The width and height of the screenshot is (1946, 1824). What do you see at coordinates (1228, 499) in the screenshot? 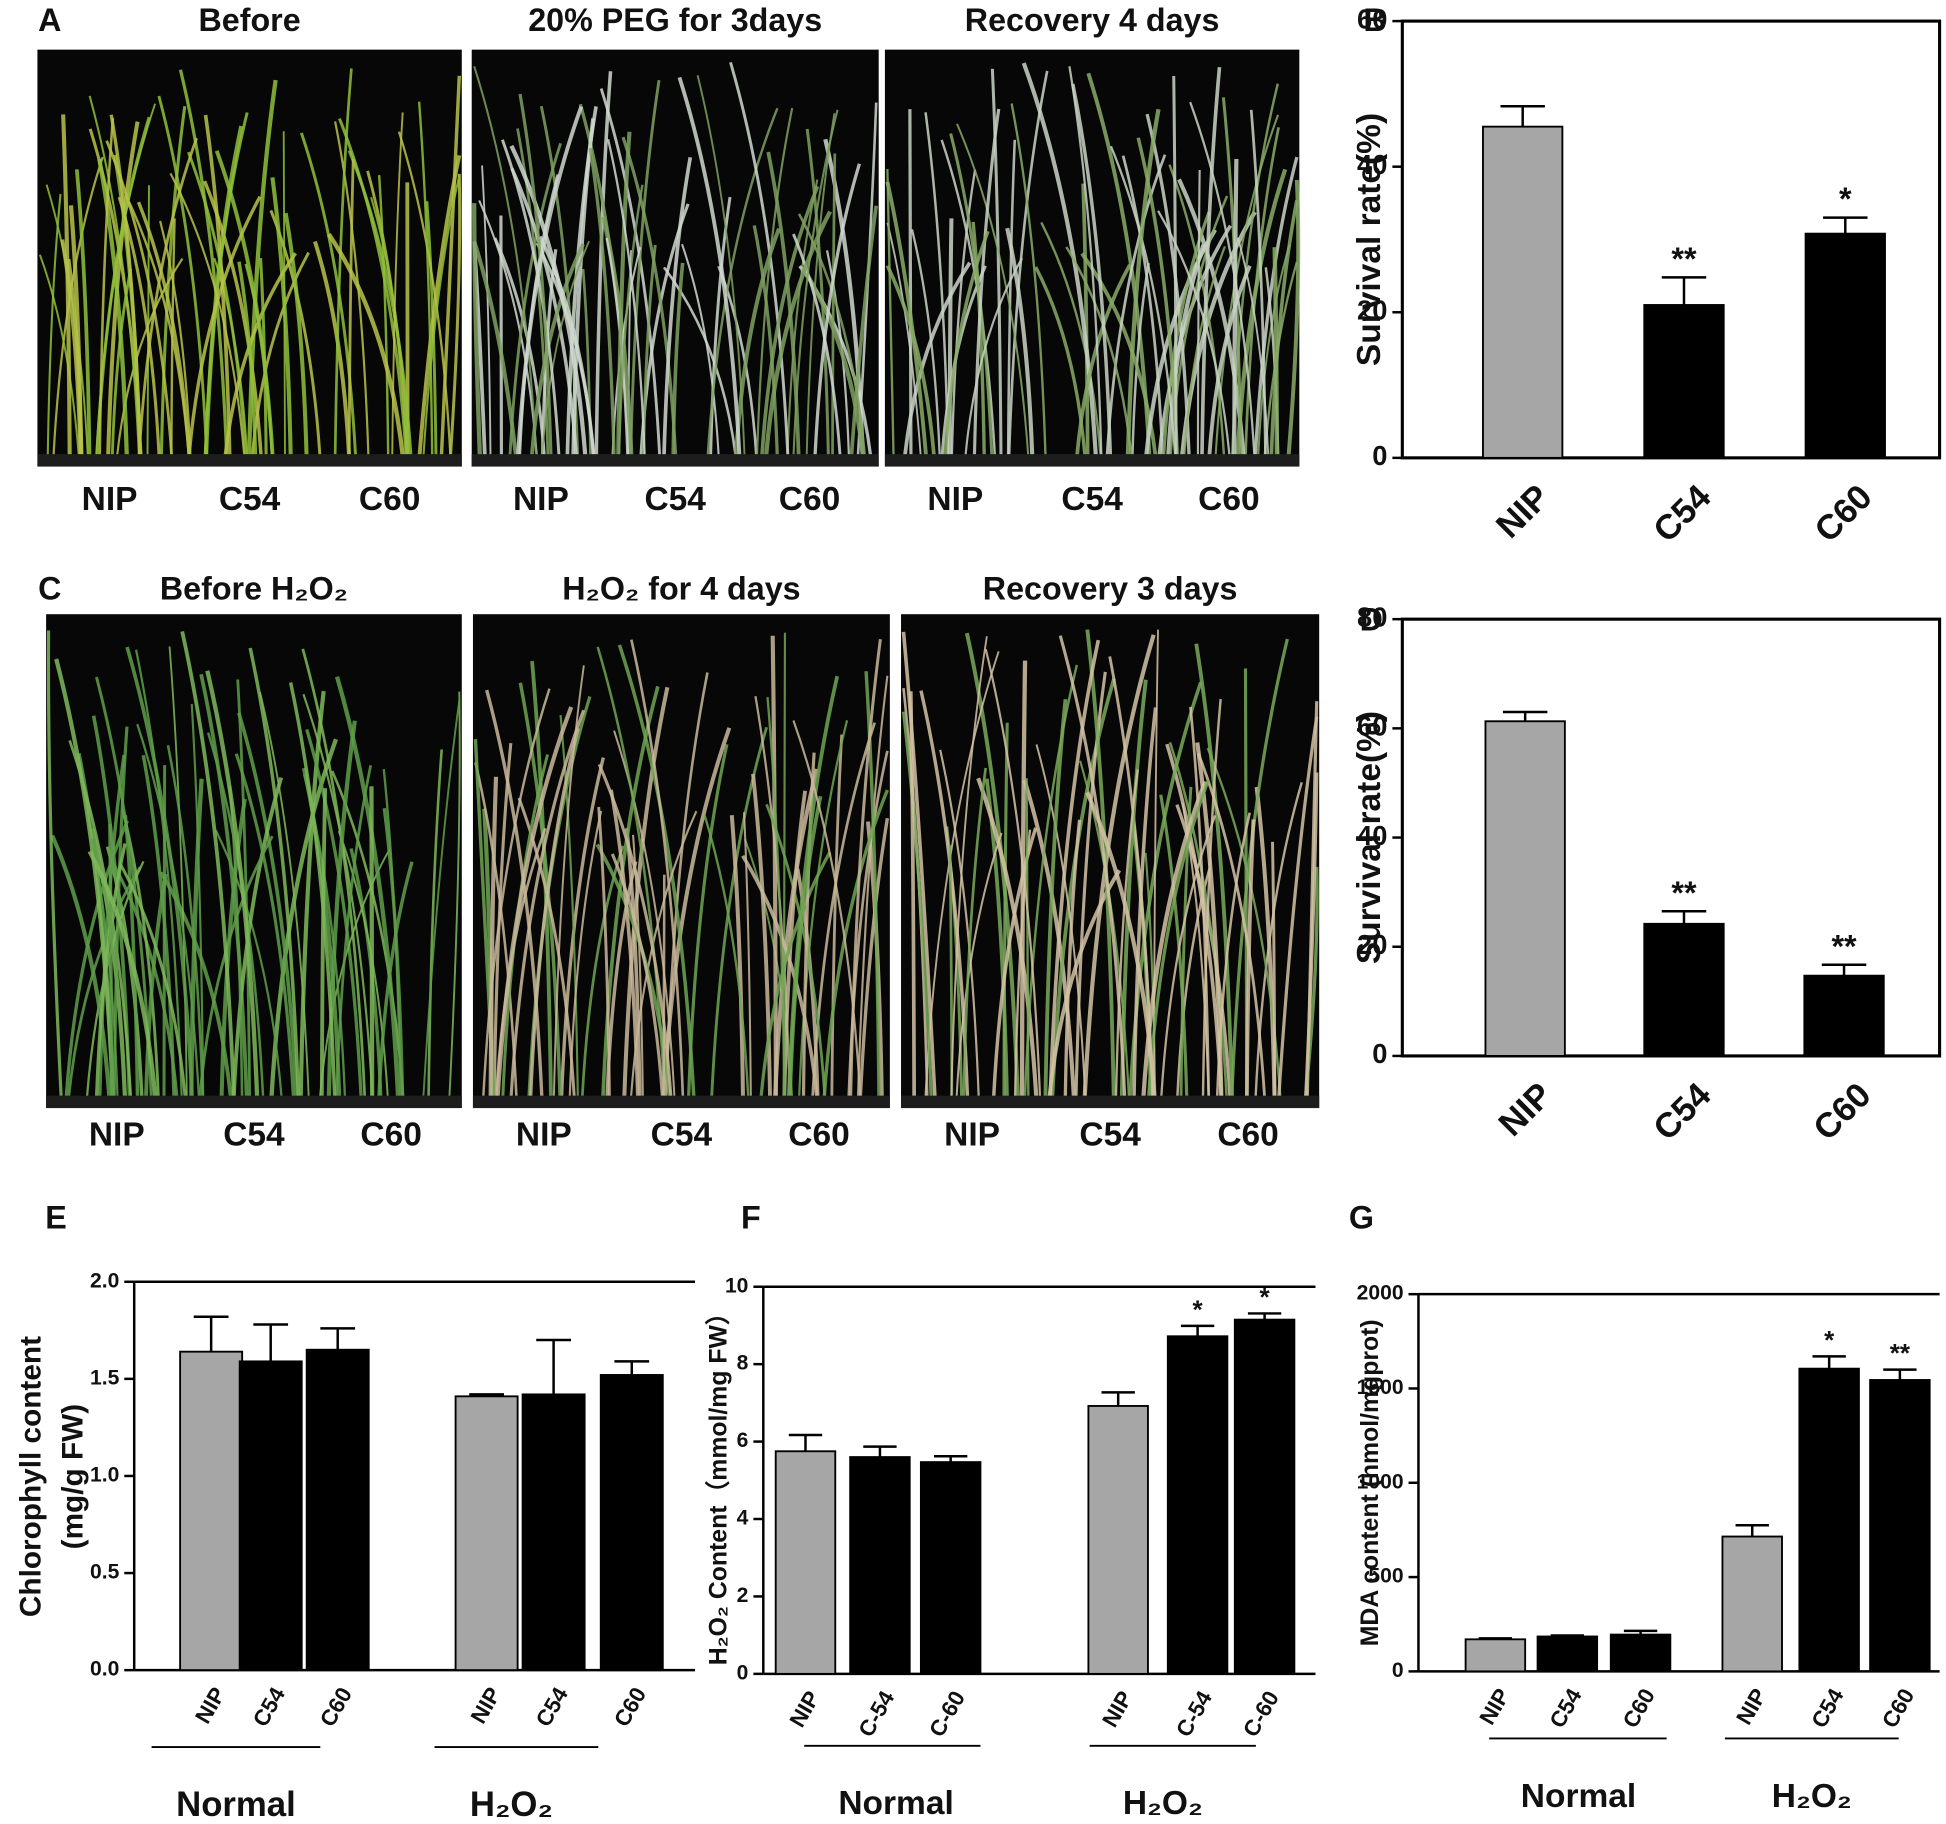
I see `photo-label: C60` at bounding box center [1228, 499].